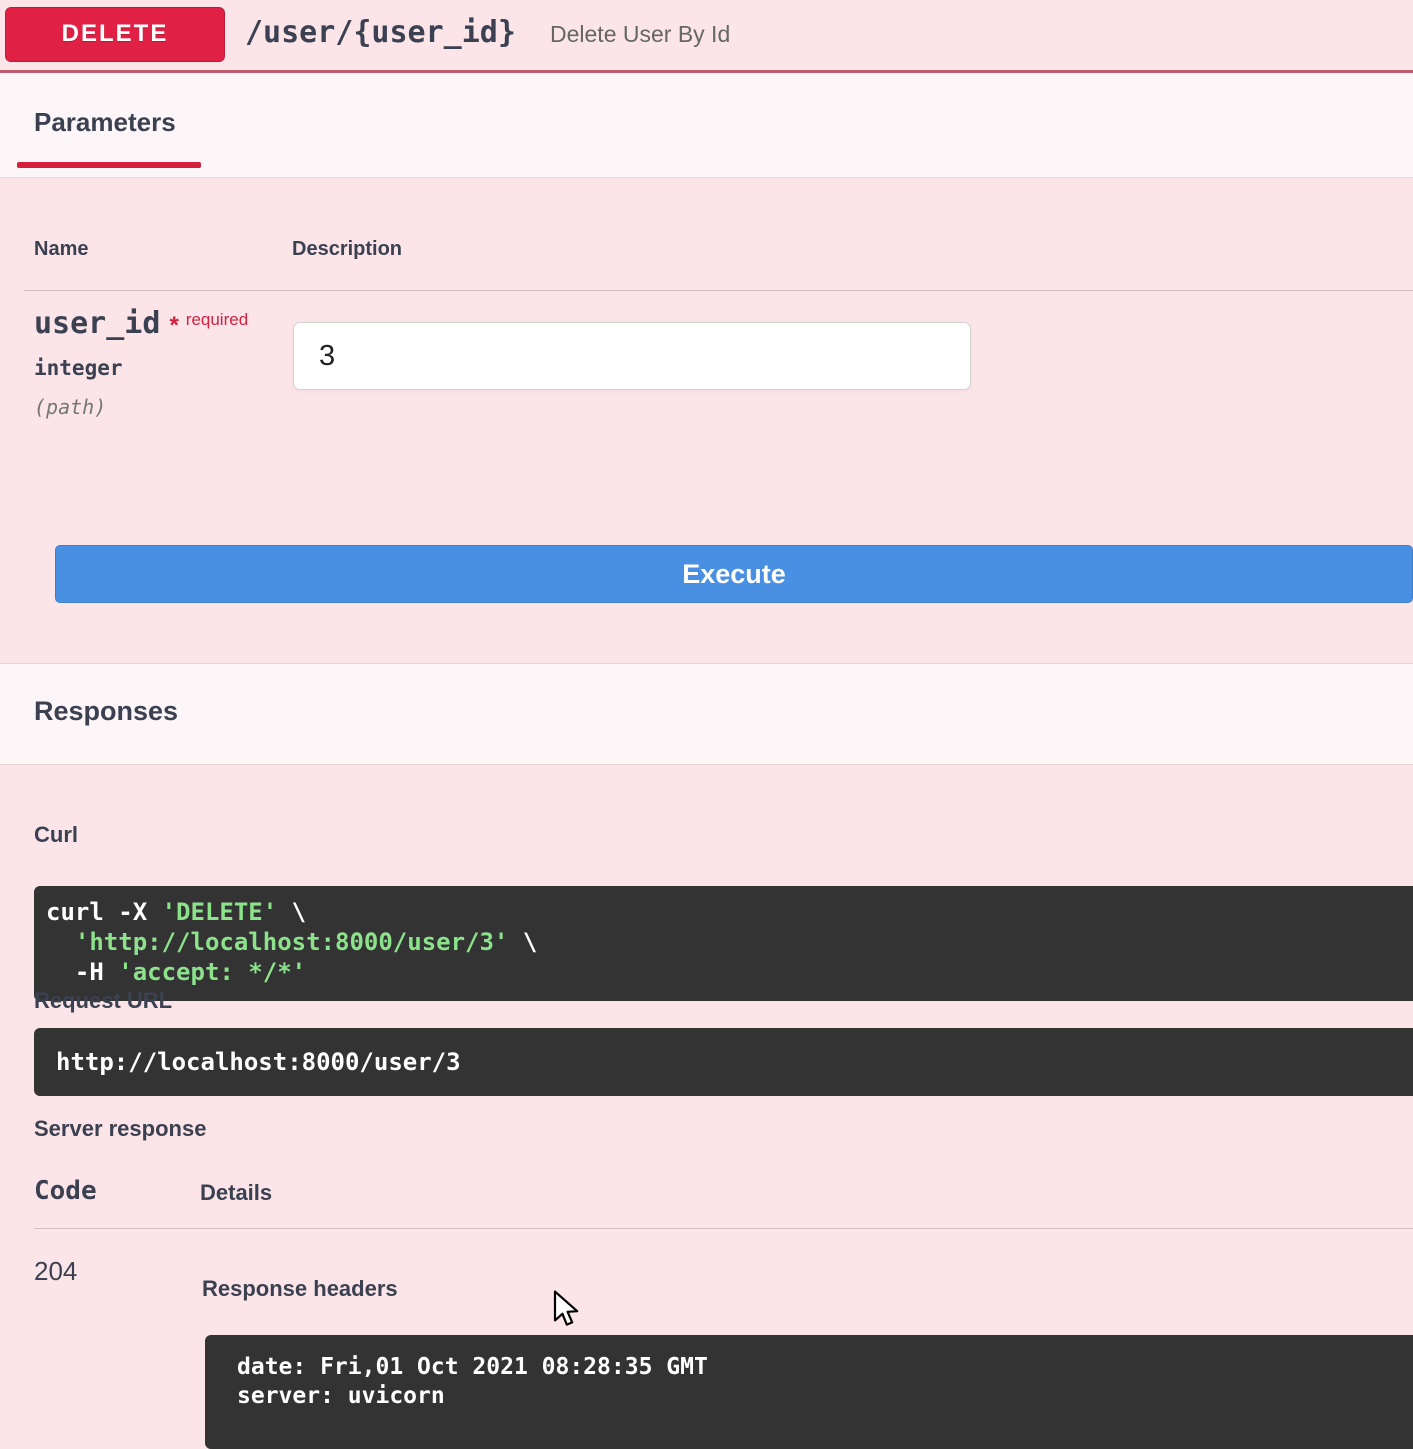  What do you see at coordinates (300, 1288) in the screenshot?
I see `response-headers-label: Response headers` at bounding box center [300, 1288].